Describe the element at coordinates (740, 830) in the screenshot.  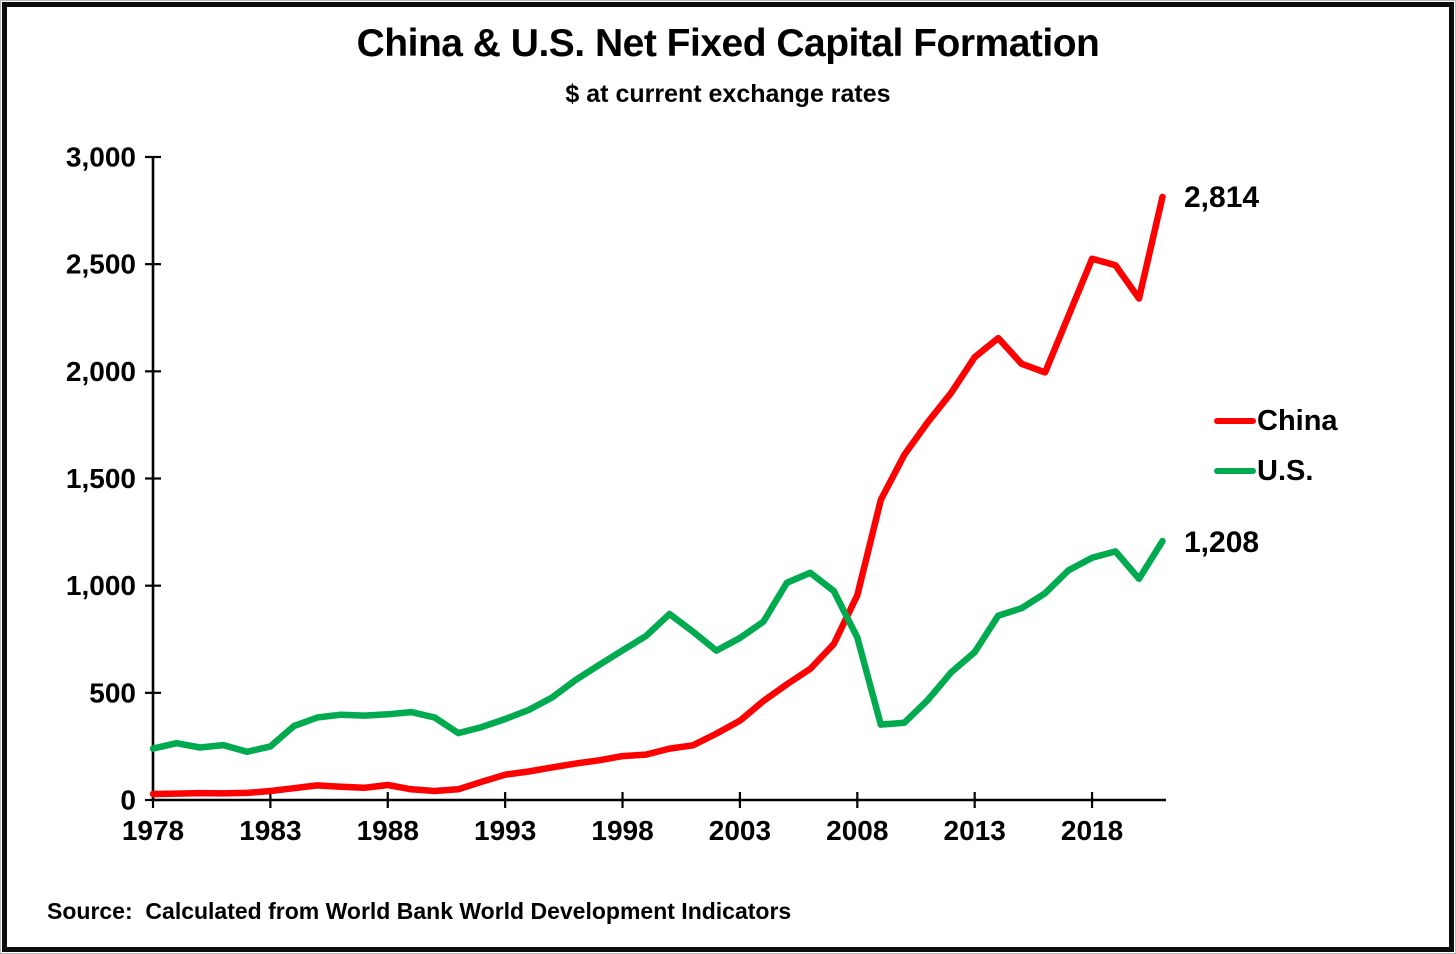
I see `x-tick-label: 2003` at that location.